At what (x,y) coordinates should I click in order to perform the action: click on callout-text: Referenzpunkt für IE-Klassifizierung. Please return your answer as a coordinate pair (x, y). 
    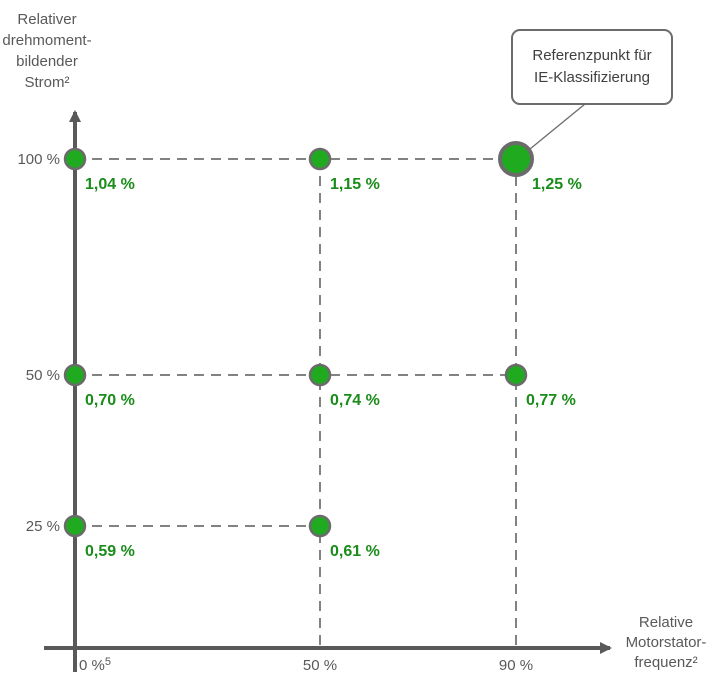
    Looking at the image, I should click on (591, 66).